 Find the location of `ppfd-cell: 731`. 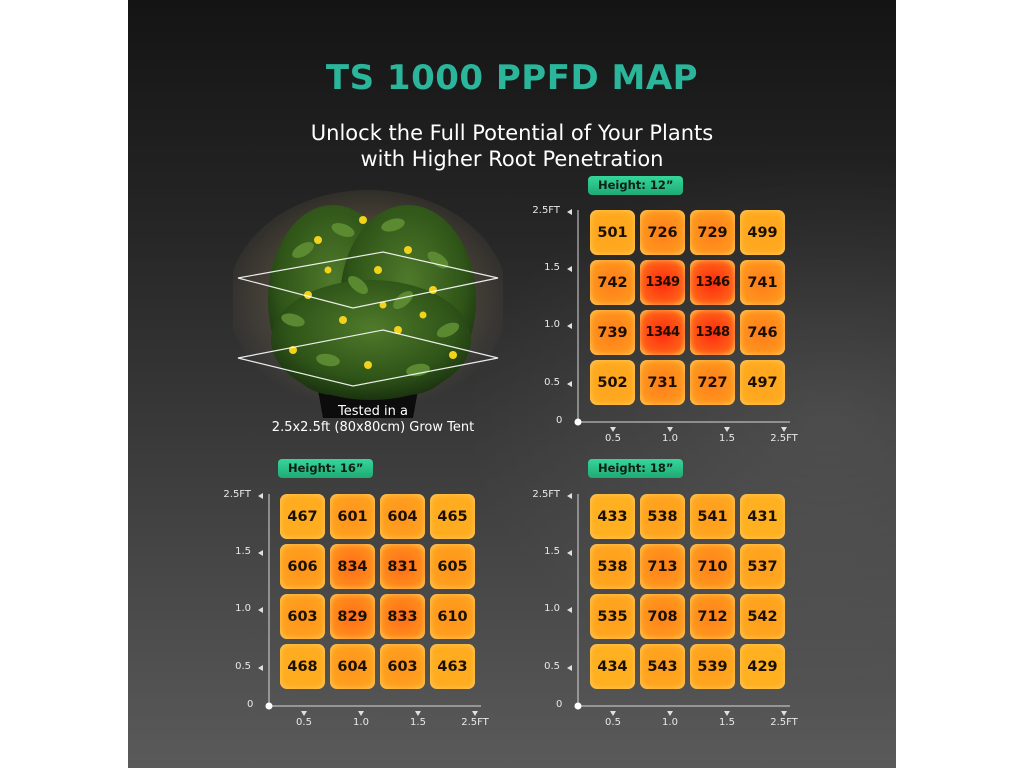

ppfd-cell: 731 is located at coordinates (662, 382).